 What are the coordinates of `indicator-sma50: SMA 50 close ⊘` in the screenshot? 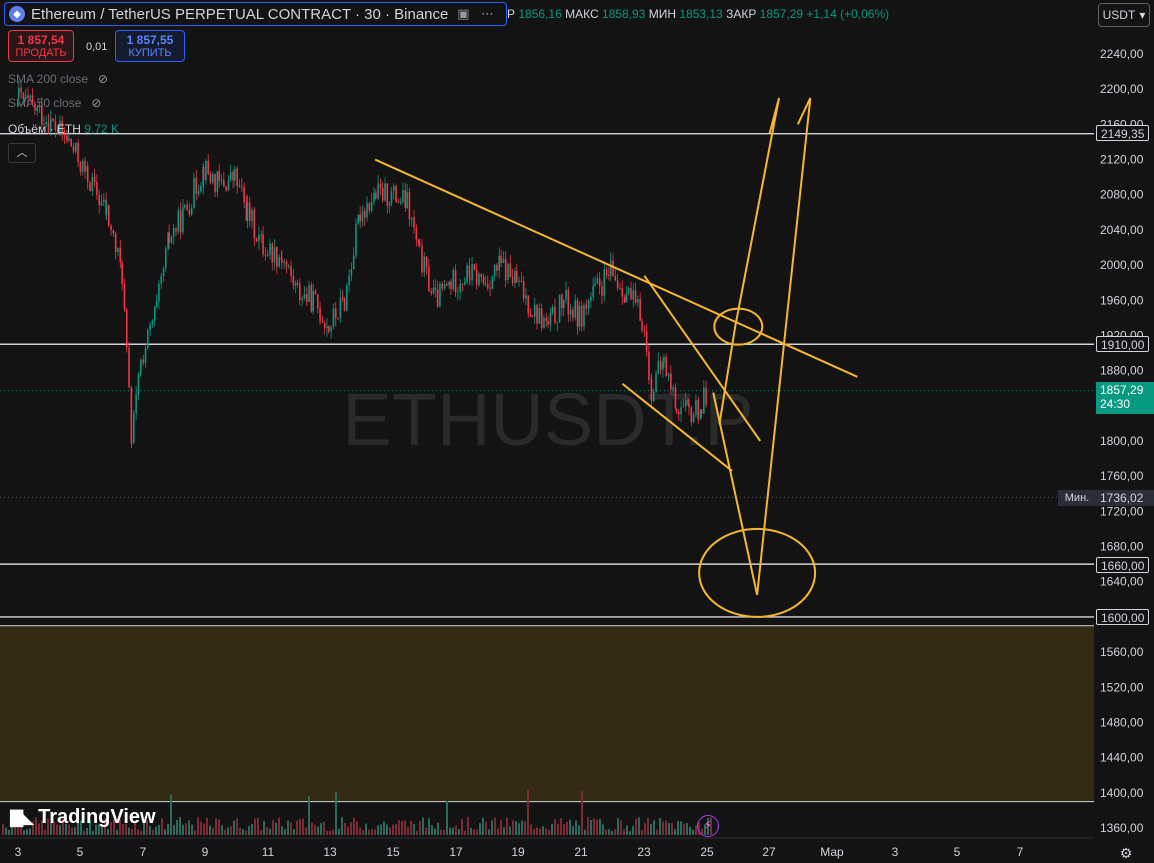 It's located at (54, 103).